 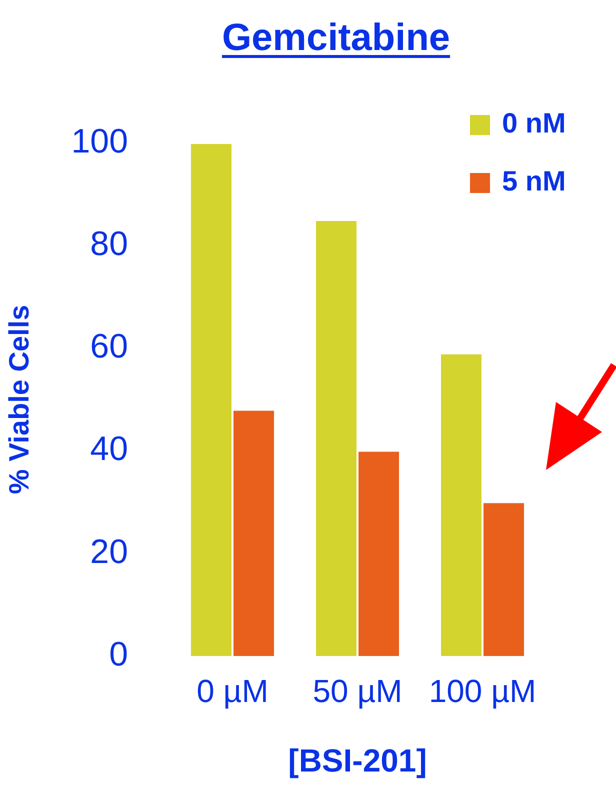 I want to click on x-tick-label: 50 µM, so click(x=357, y=691).